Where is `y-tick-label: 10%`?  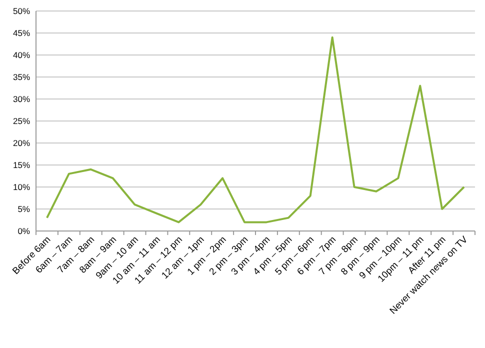
y-tick-label: 10% is located at coordinates (21, 187).